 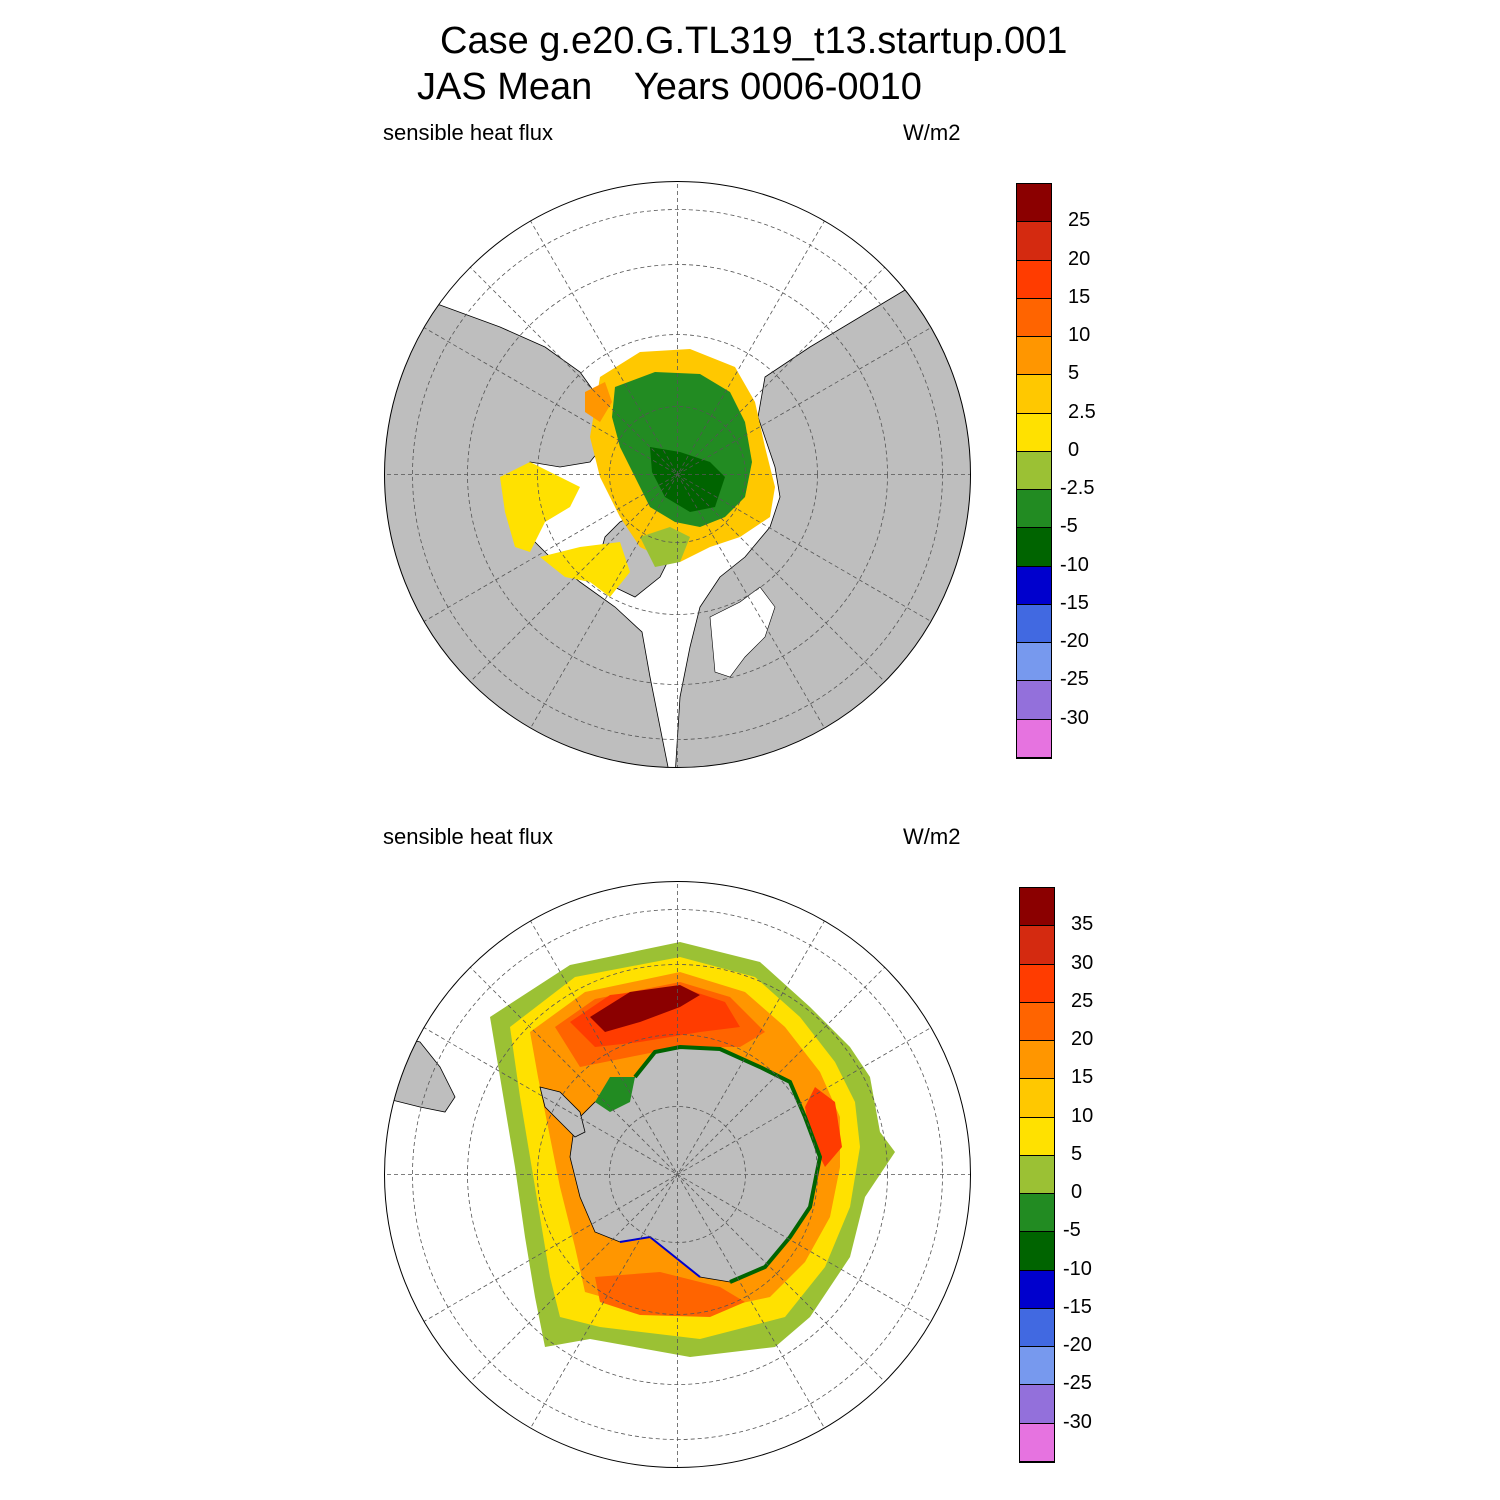 What do you see at coordinates (615, 1094) in the screenshot?
I see `field-green-weddell` at bounding box center [615, 1094].